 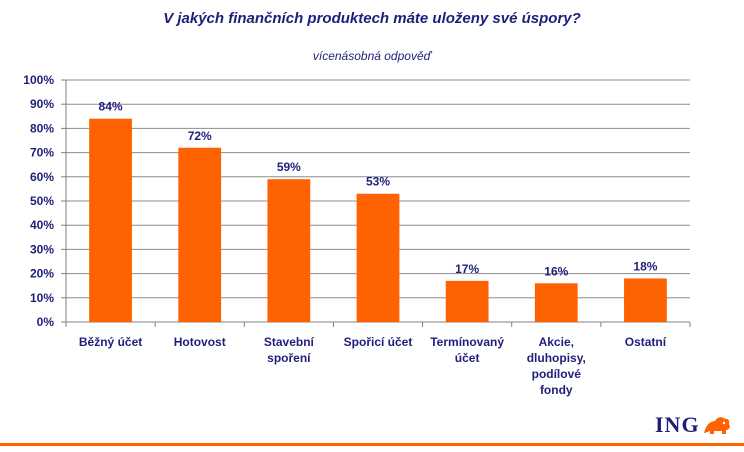 I want to click on footer-divider, so click(x=372, y=444).